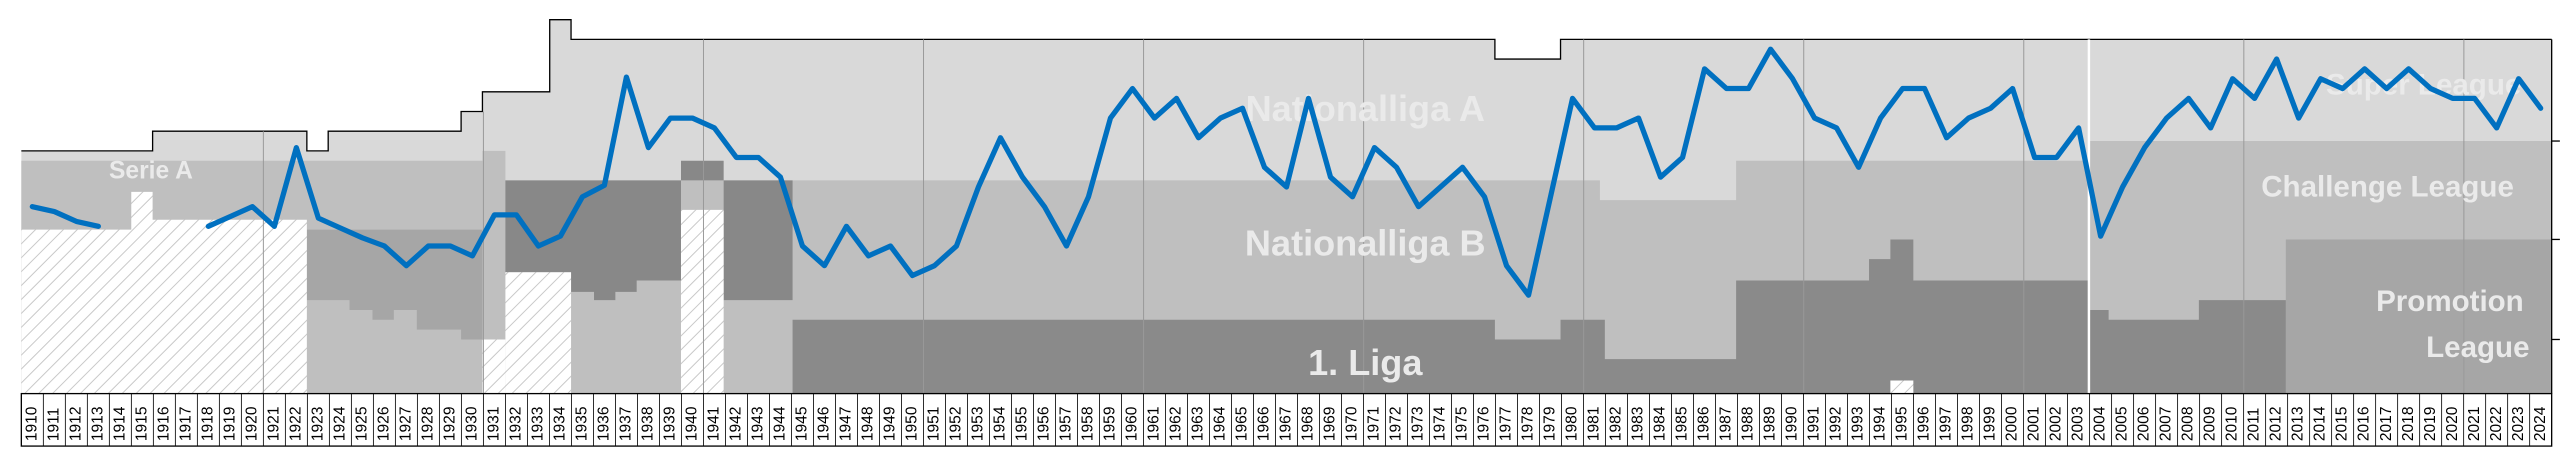 The width and height of the screenshot is (2573, 451). What do you see at coordinates (1286, 424) in the screenshot?
I see `x-tick-label: 1967` at bounding box center [1286, 424].